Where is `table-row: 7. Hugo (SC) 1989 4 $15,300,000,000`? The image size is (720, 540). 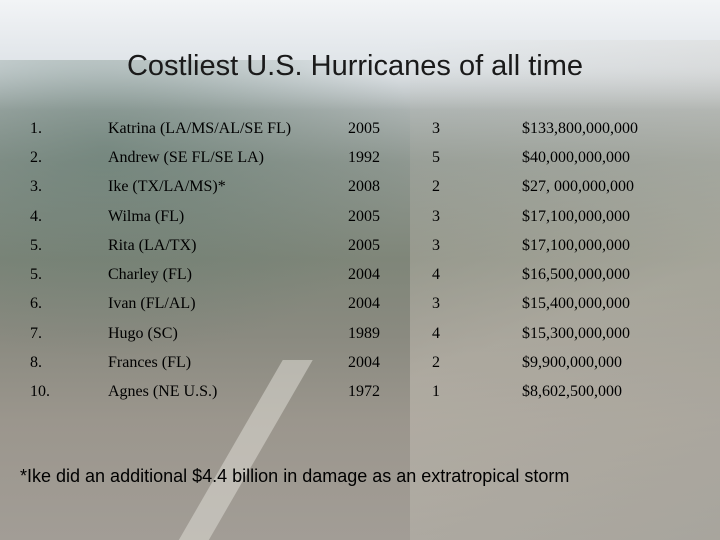 table-row: 7. Hugo (SC) 1989 4 $15,300,000,000 is located at coordinates (357, 333).